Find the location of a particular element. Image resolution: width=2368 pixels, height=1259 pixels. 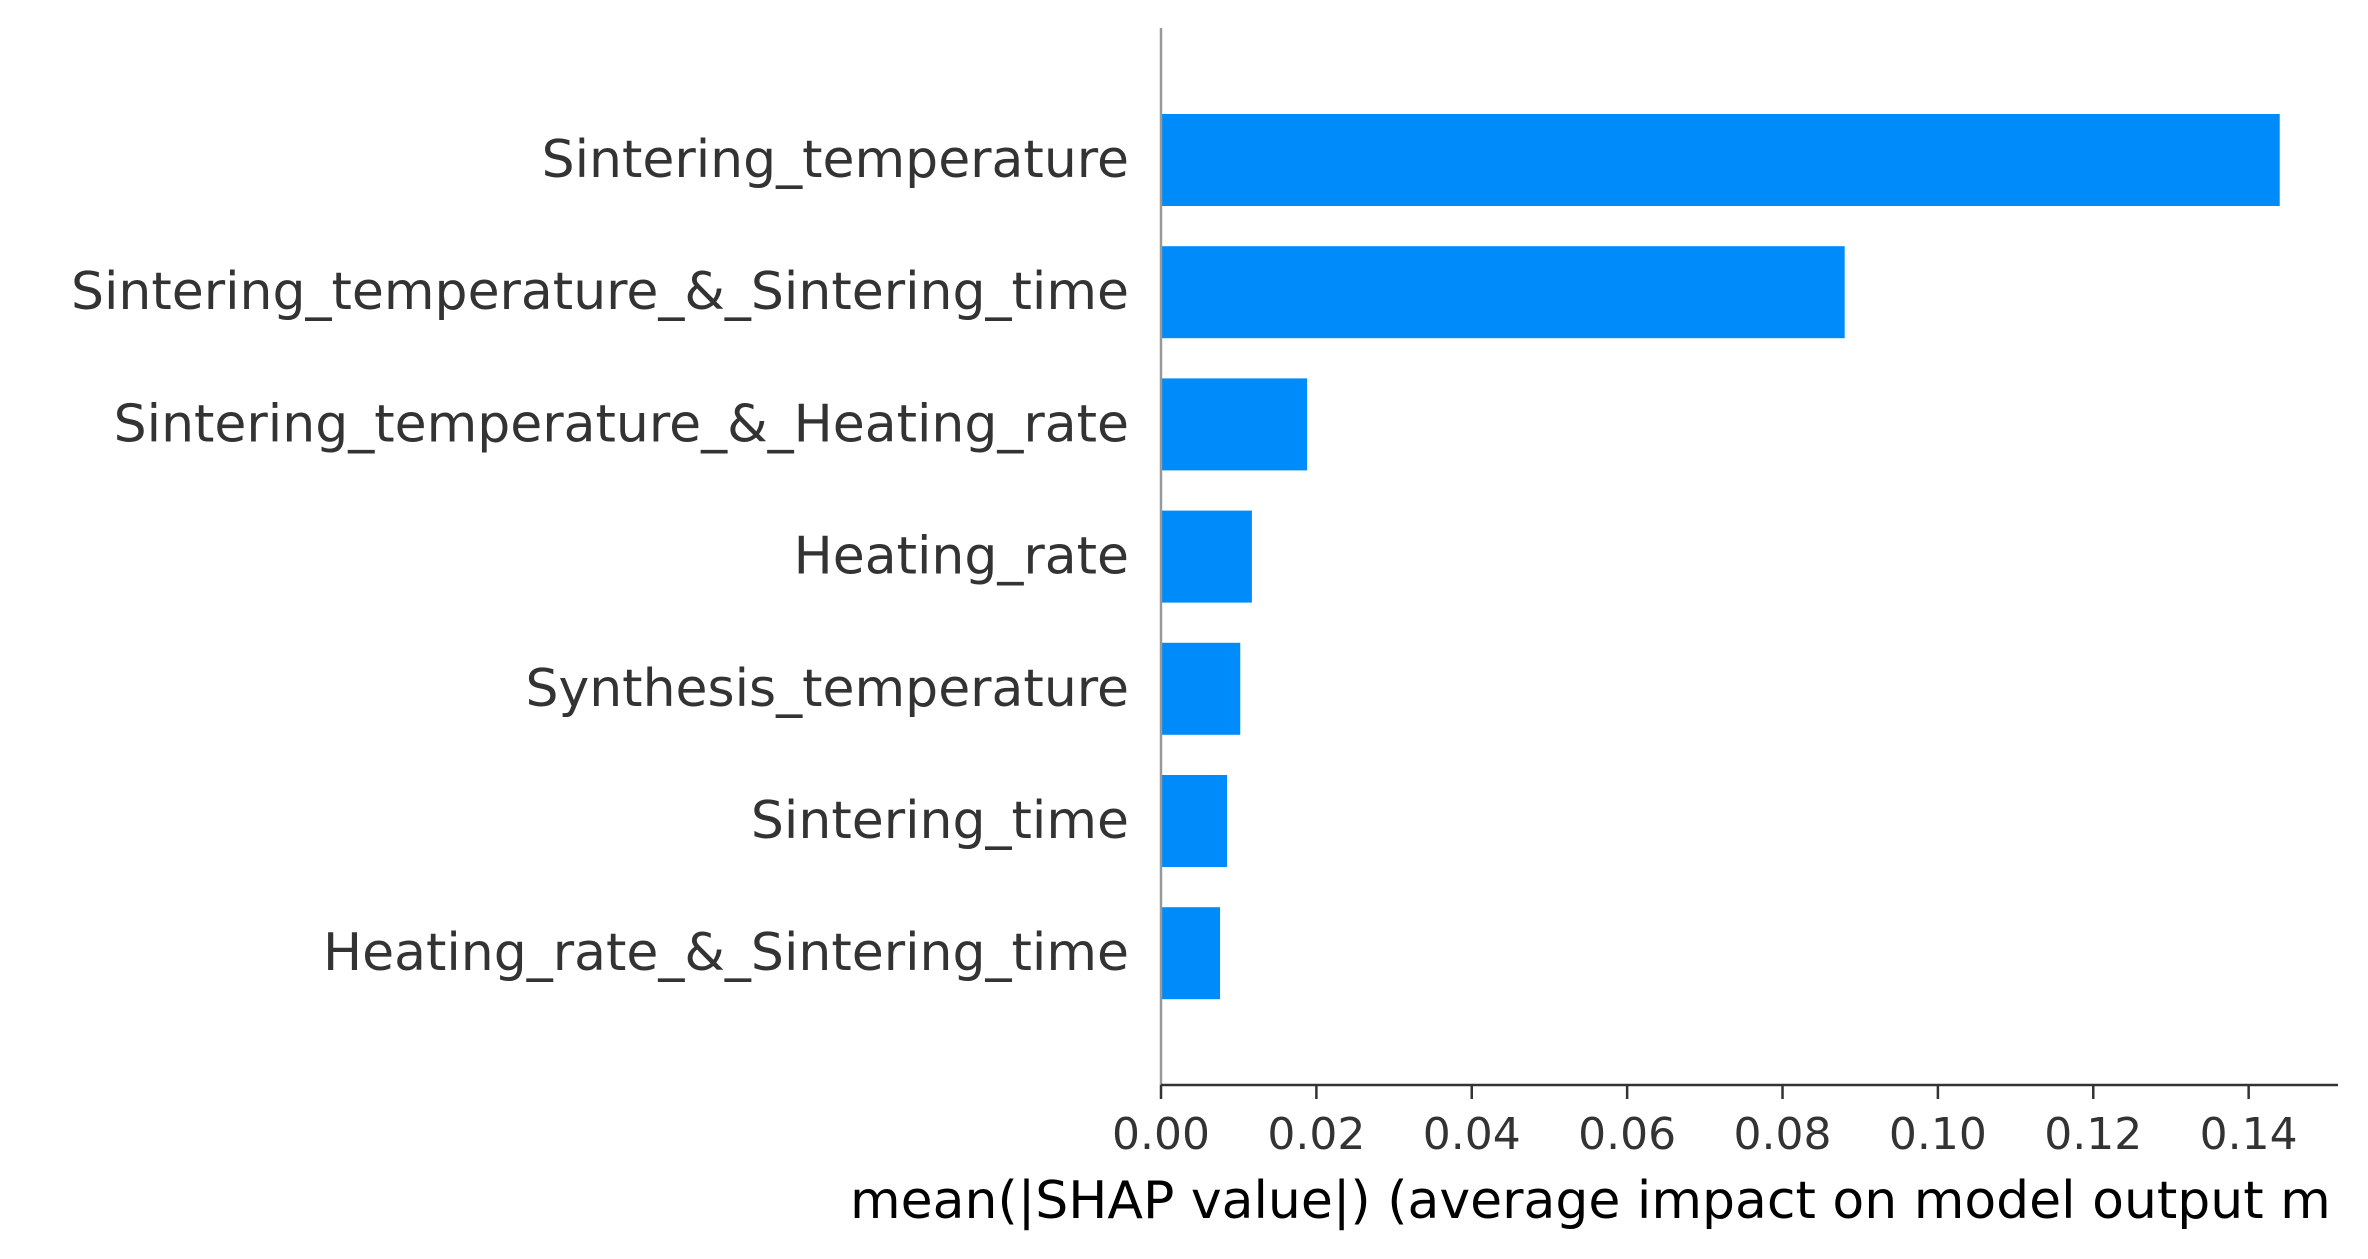

x-tick-label: 0.04 is located at coordinates (1472, 1134).